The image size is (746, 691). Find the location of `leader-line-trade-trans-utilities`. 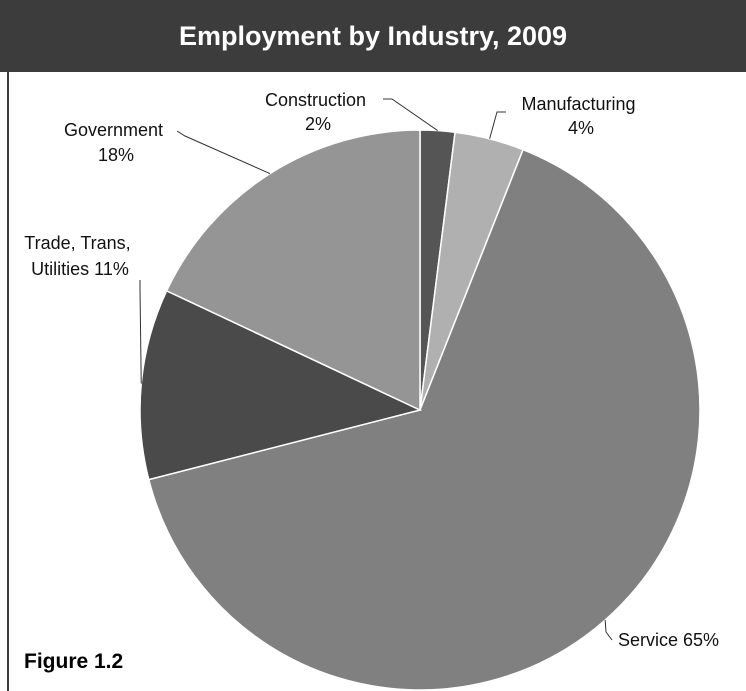

leader-line-trade-trans-utilities is located at coordinates (140, 332).